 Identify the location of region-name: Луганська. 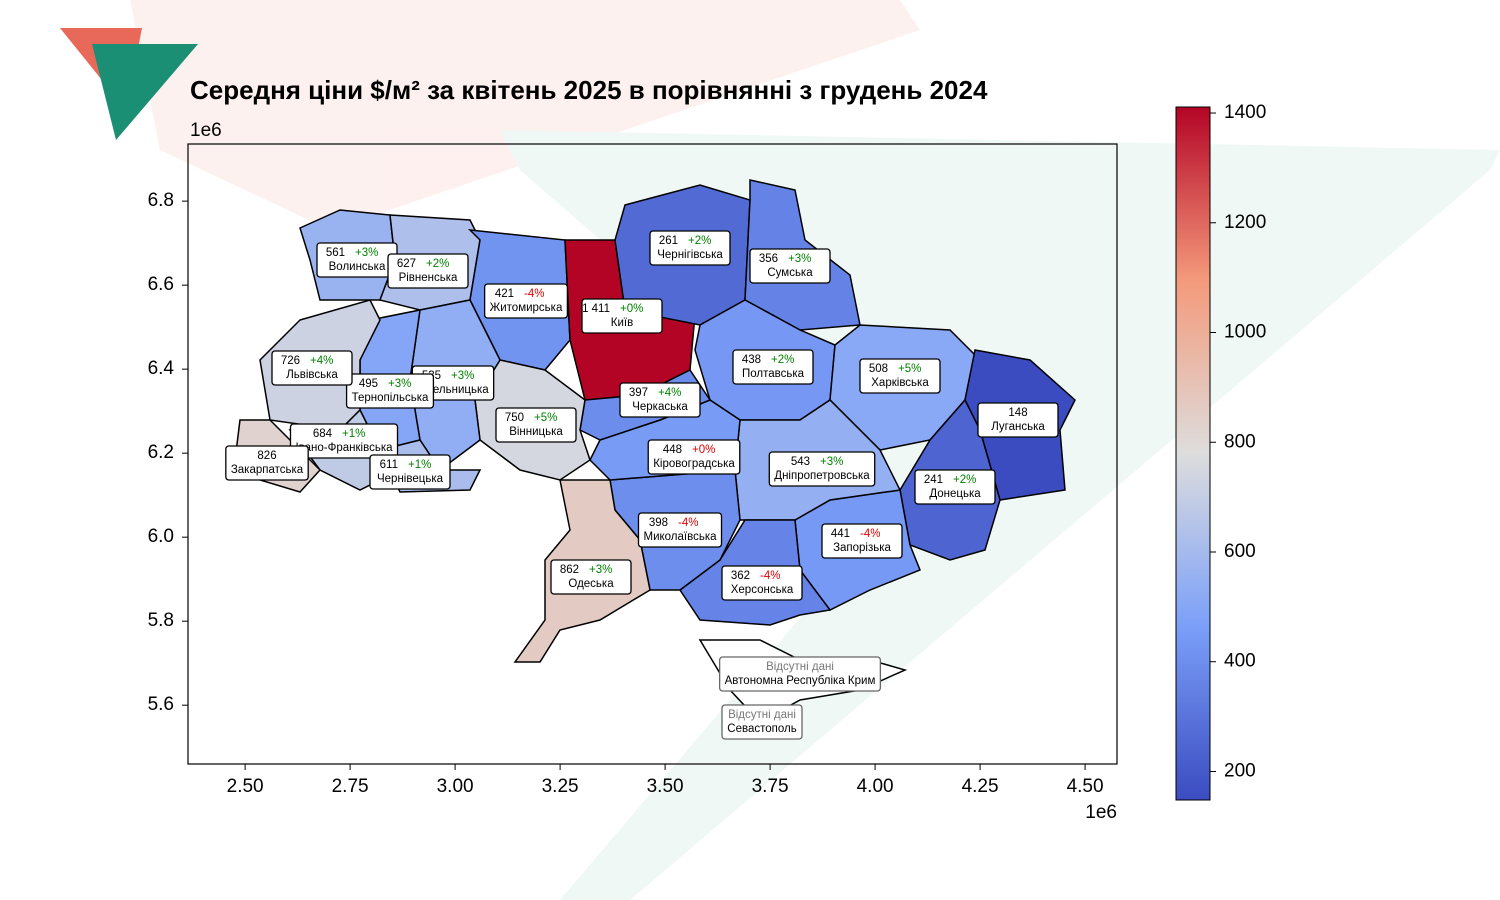
(1018, 427).